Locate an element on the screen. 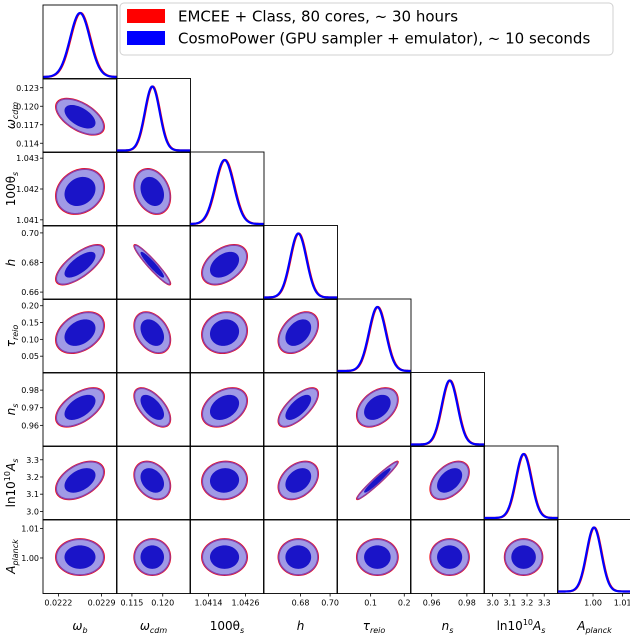  panel-A_planck-vs-A_planck is located at coordinates (593, 556).